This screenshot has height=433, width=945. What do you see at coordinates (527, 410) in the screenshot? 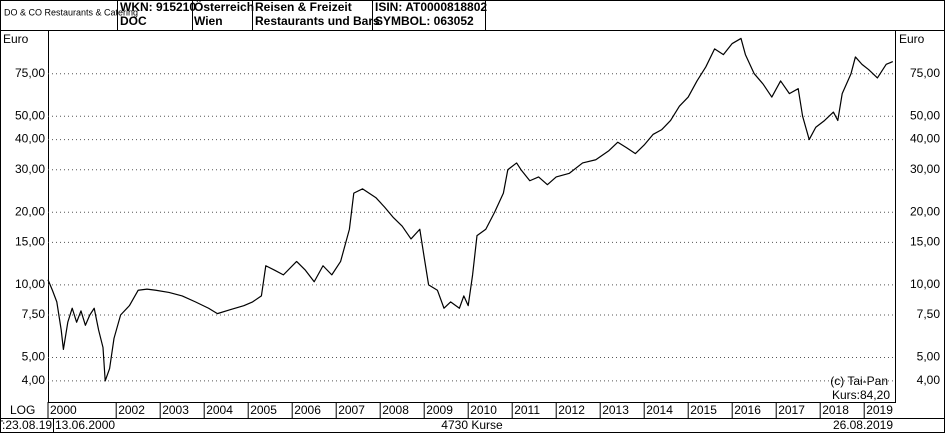
I see `x-tick-label: 2011` at bounding box center [527, 410].